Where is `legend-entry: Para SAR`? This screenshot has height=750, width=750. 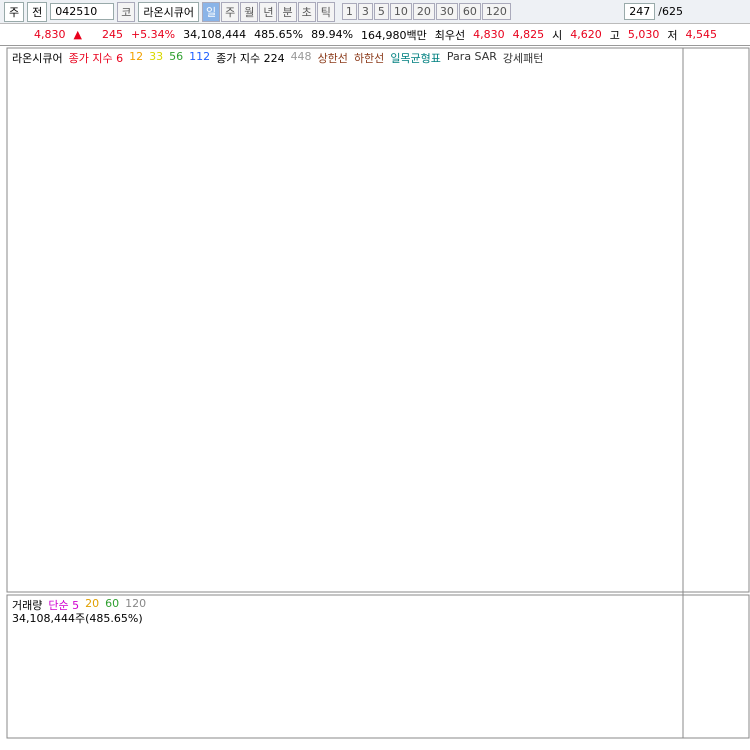 legend-entry: Para SAR is located at coordinates (471, 56).